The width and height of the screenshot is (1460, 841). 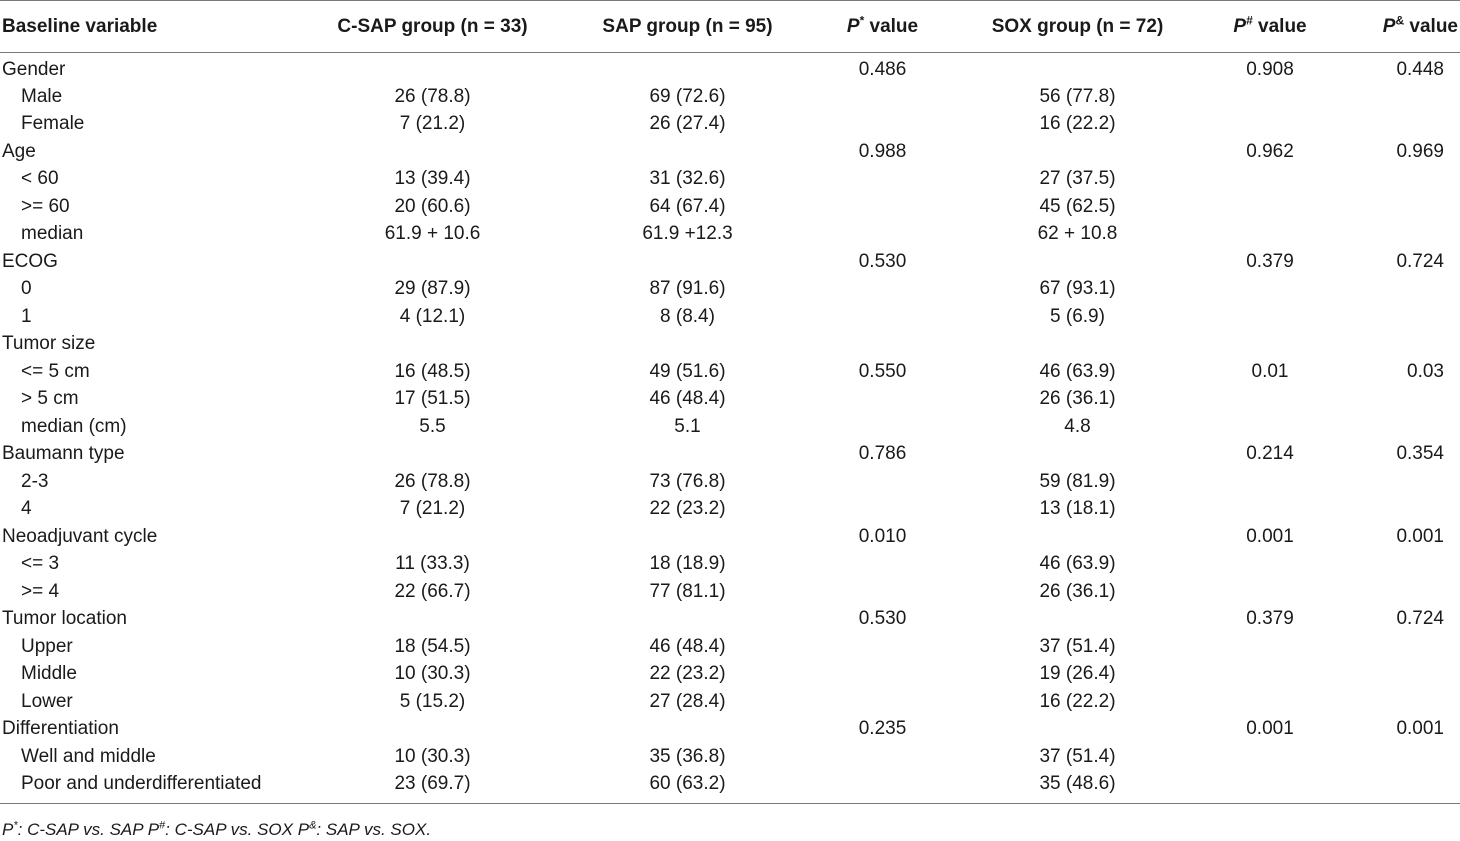 I want to click on cell-sap: 64 (67.4), so click(x=687, y=206).